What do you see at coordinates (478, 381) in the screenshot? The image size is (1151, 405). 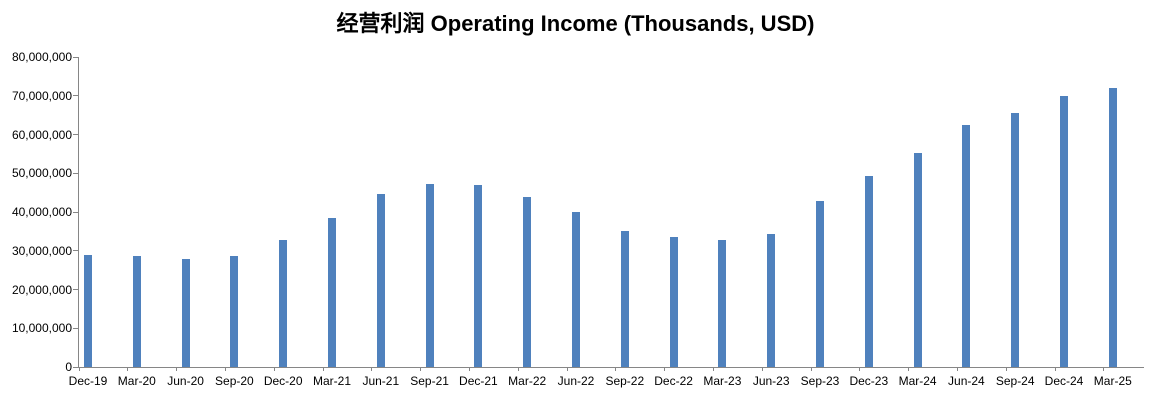 I see `x-axis-label: Dec-21` at bounding box center [478, 381].